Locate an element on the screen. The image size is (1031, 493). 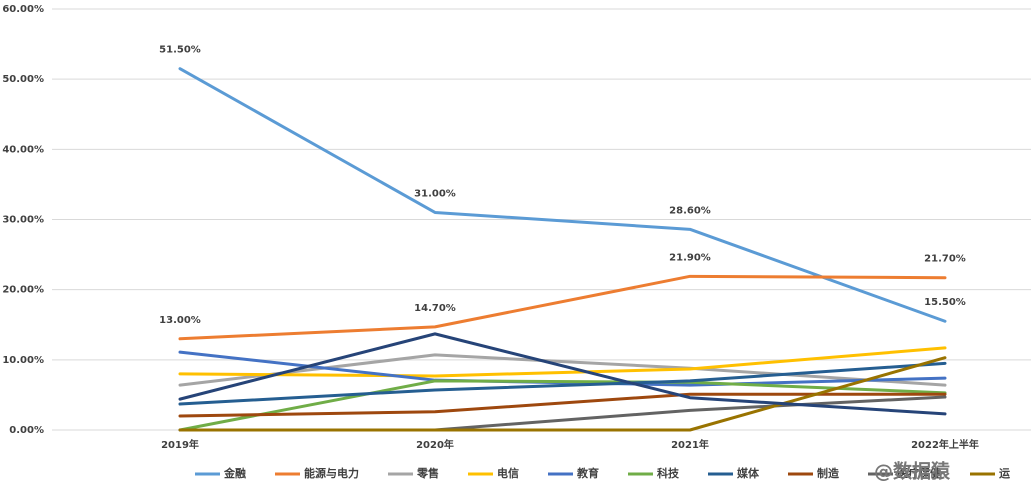
data-label: 13.00% is located at coordinates (180, 320).